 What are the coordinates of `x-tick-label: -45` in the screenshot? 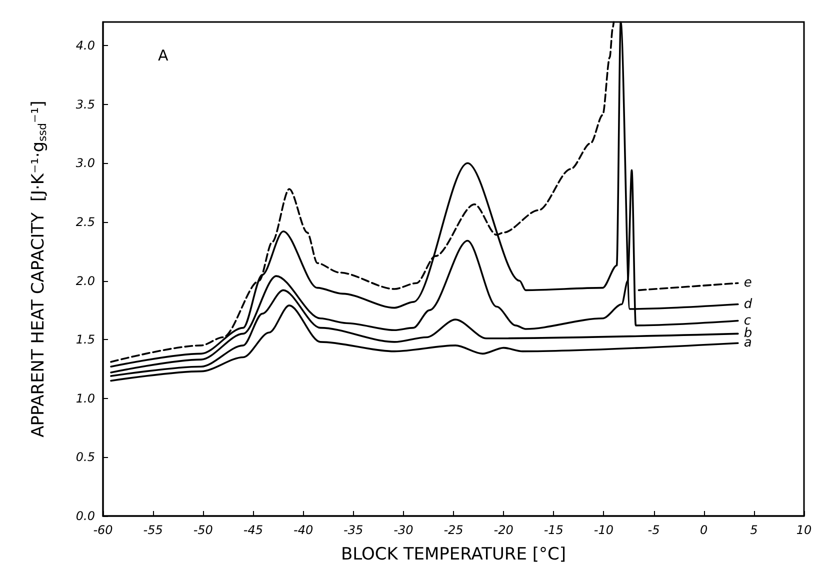 It's located at (253, 530).